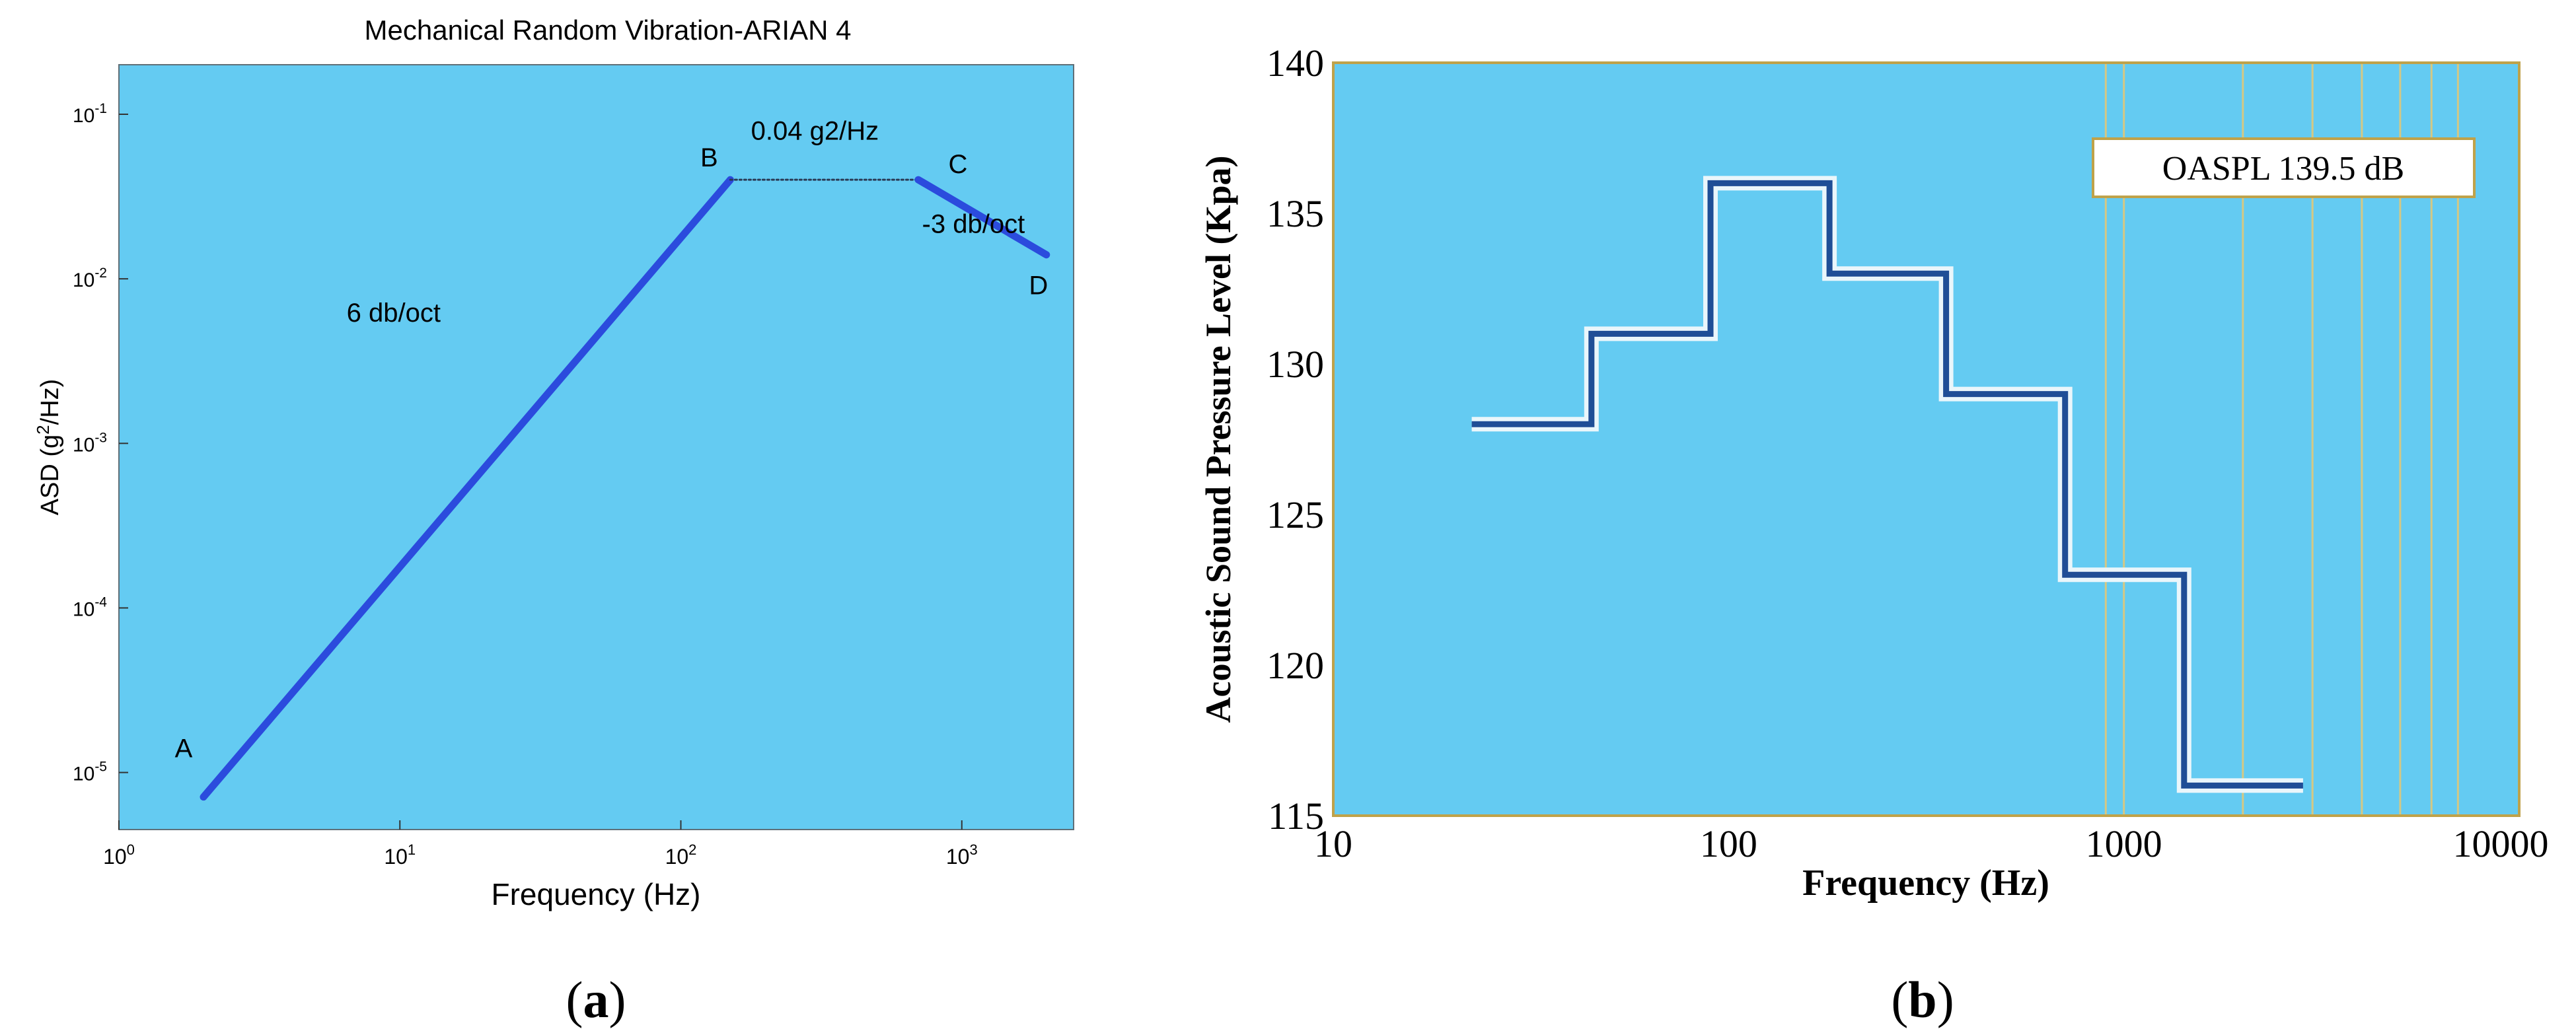 The height and width of the screenshot is (1031, 2576). Describe the element at coordinates (2124, 844) in the screenshot. I see `panel-b-x-tick-label: 1000` at that location.